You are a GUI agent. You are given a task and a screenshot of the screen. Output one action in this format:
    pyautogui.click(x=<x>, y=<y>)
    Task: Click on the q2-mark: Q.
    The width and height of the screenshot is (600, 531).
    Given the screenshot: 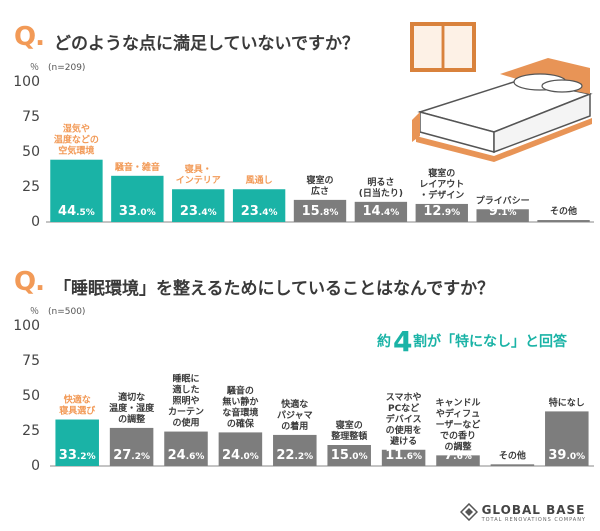 What is the action you would take?
    pyautogui.click(x=29, y=282)
    